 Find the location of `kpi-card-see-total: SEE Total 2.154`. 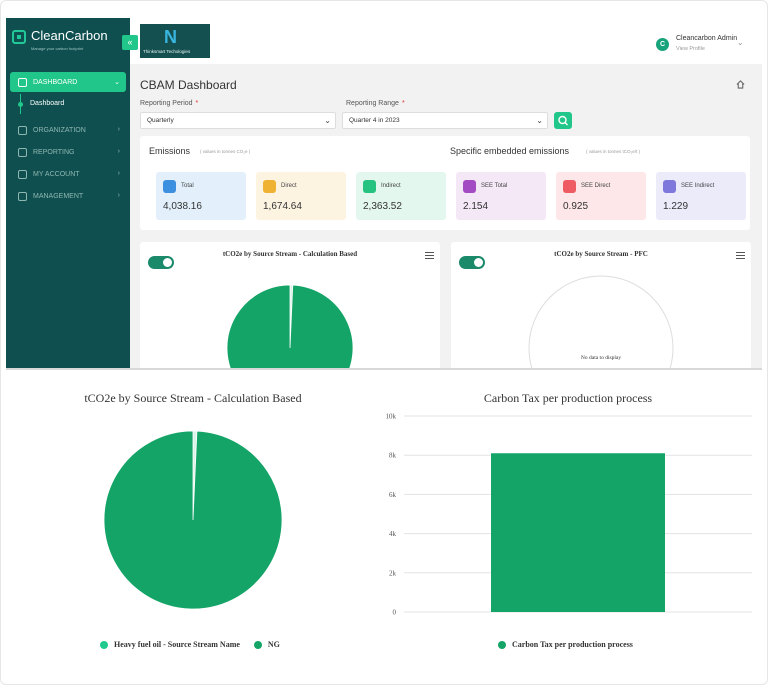

kpi-card-see-total: SEE Total 2.154 is located at coordinates (501, 196).